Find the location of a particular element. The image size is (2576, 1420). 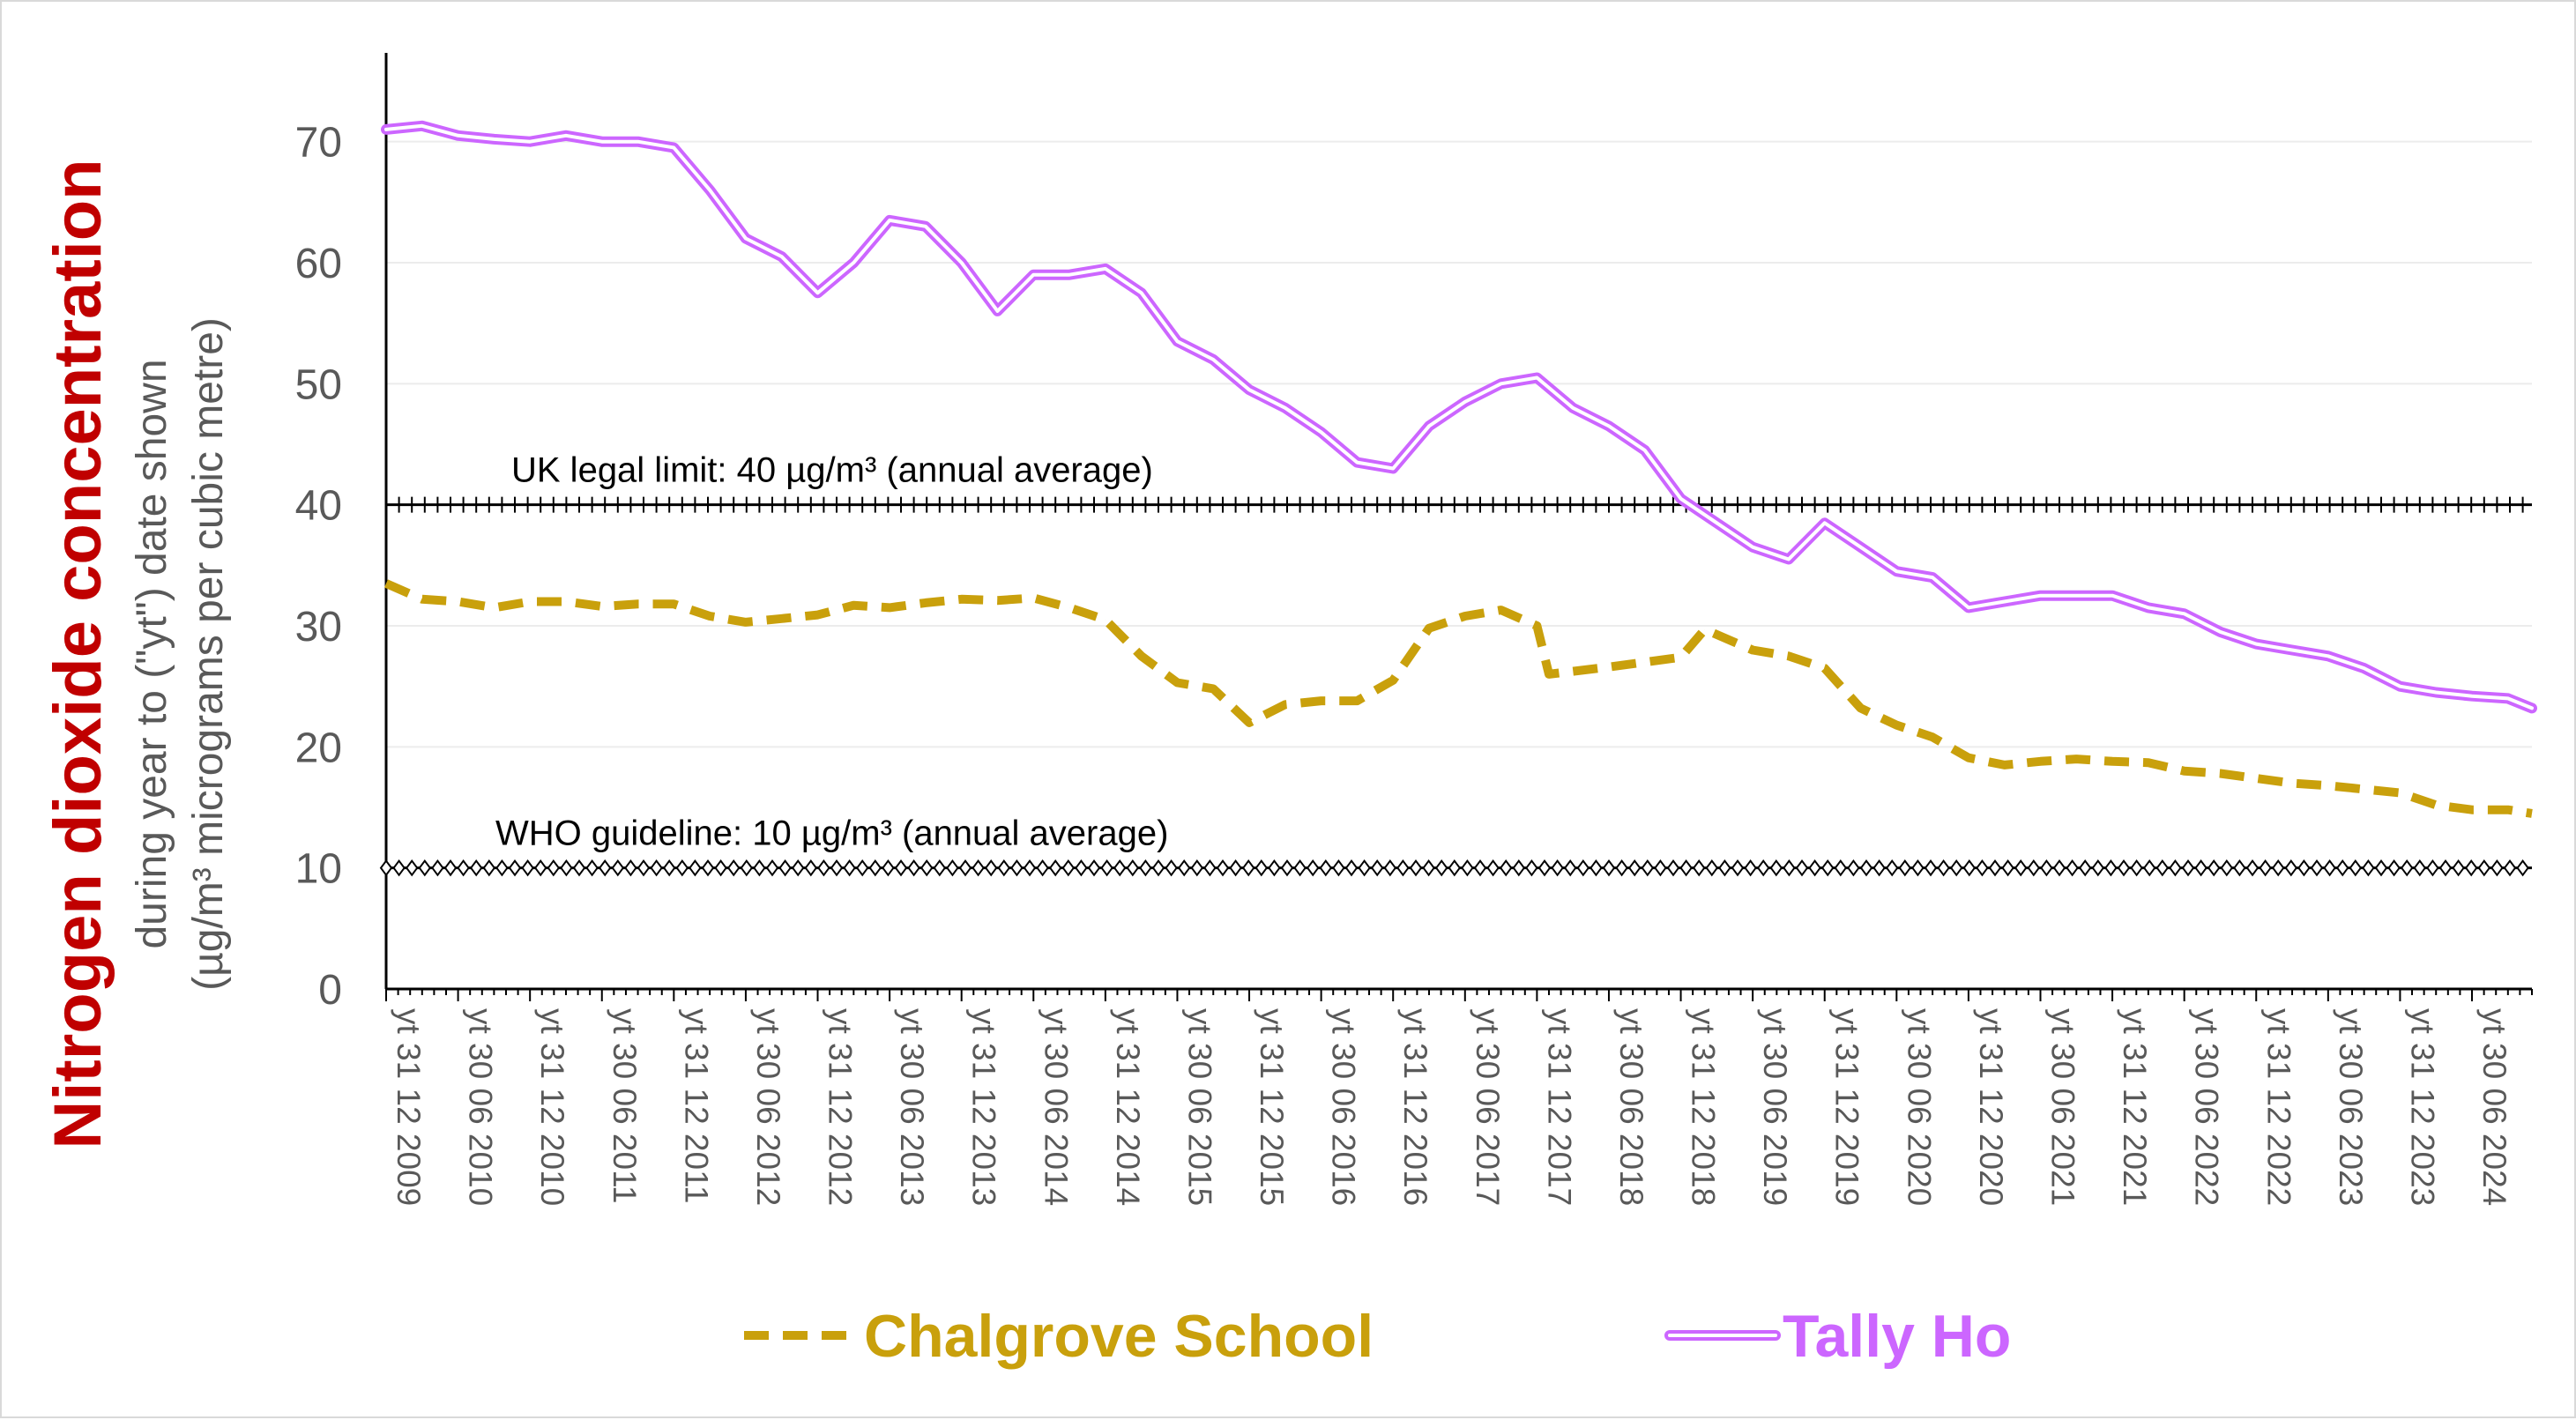

x-tick-label: yt 30 06 2021 is located at coordinates (2063, 1107).